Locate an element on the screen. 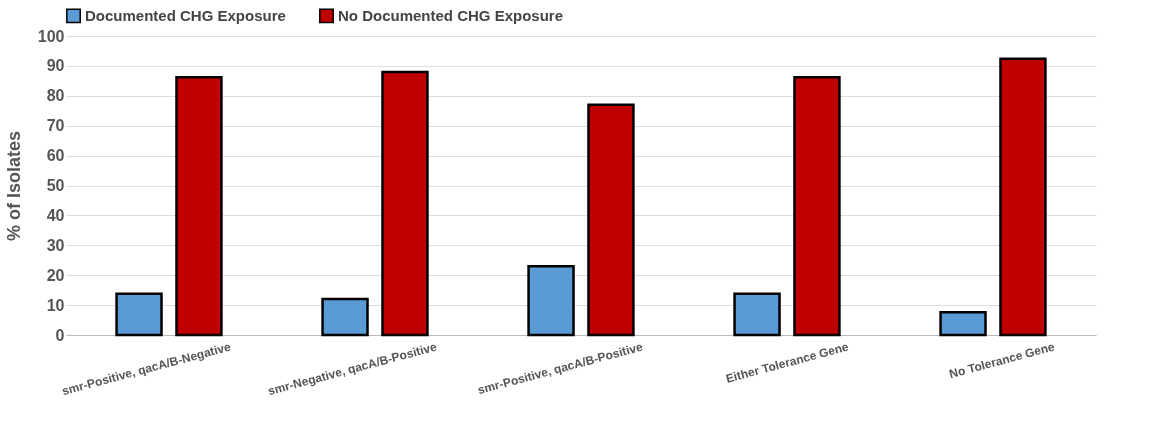  y-tick-label: 100 is located at coordinates (51, 36).